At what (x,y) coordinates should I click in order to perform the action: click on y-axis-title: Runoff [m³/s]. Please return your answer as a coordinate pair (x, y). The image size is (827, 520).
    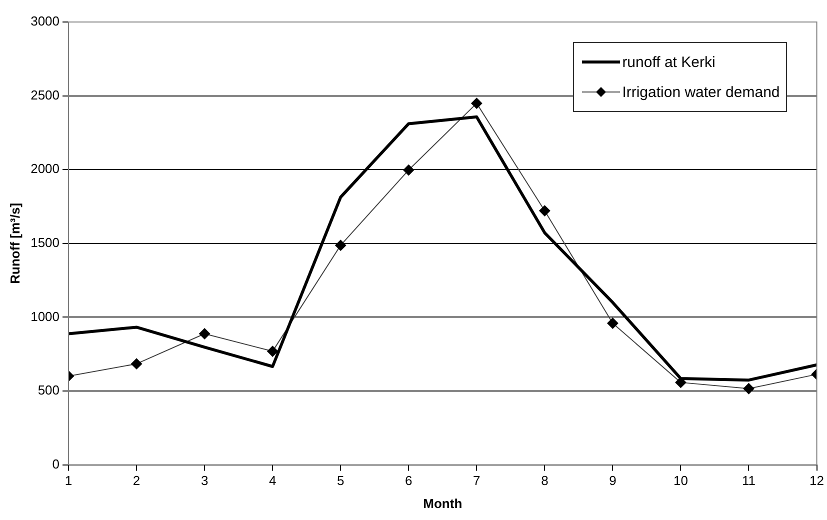
    Looking at the image, I should click on (14, 243).